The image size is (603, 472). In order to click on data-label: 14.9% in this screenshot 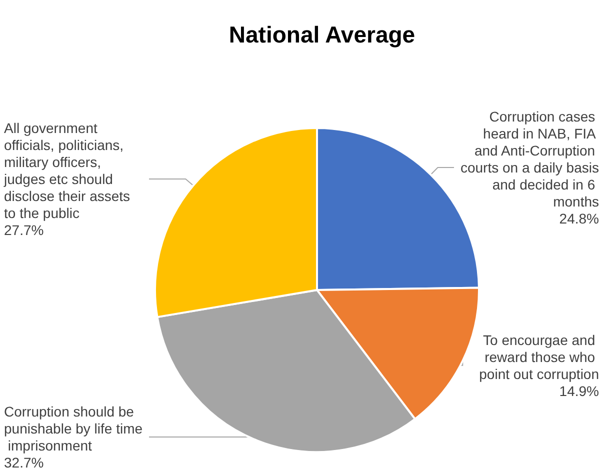, I will do `click(579, 390)`.